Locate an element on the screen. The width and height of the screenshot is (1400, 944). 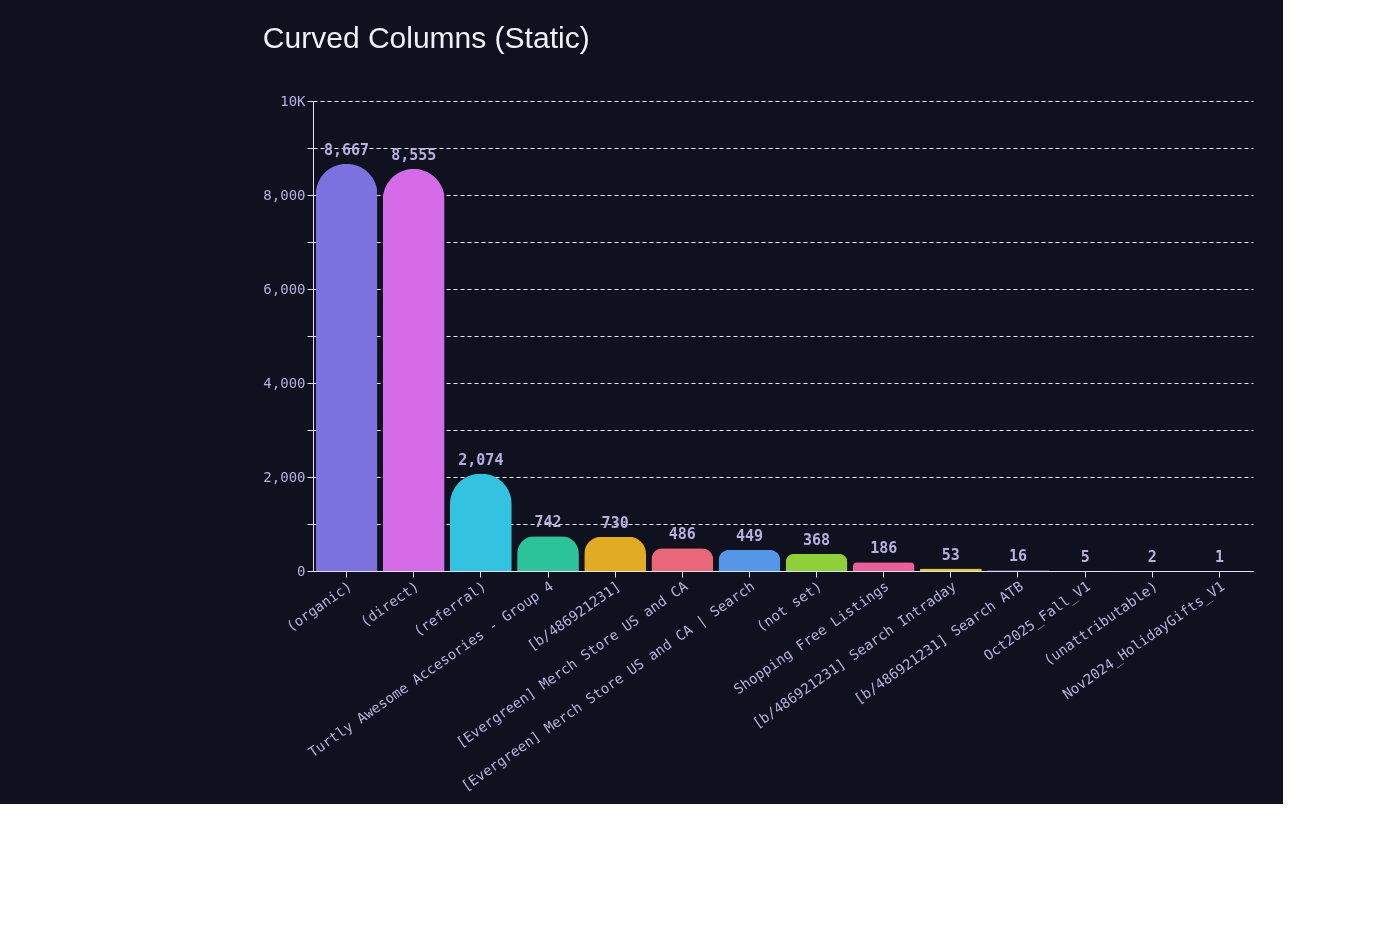
y-tick-label: 10K is located at coordinates (293, 100).